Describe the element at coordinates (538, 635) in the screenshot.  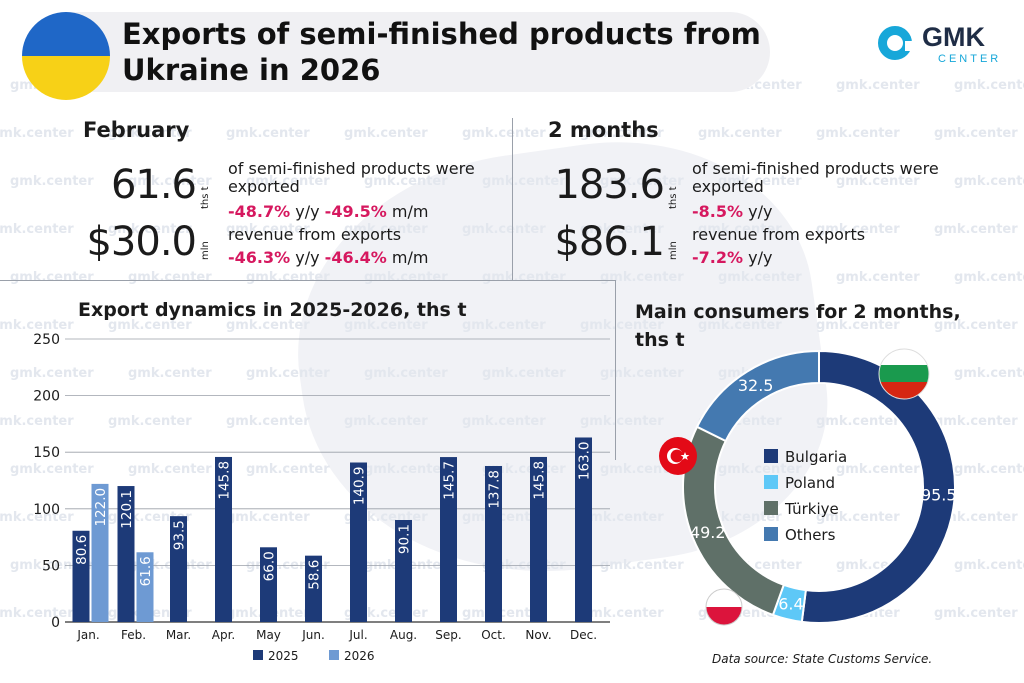
I see `x-tick-label: Nov.` at that location.